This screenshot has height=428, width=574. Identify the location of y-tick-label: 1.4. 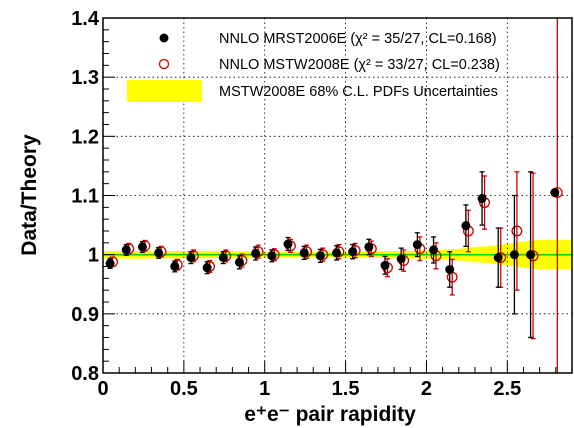
(85, 19).